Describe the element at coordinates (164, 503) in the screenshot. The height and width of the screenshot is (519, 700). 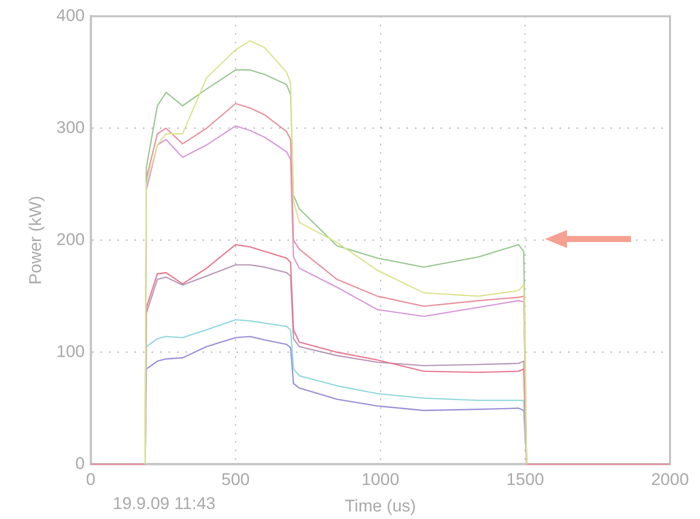
I see `text: 19.9.09 11:43` at that location.